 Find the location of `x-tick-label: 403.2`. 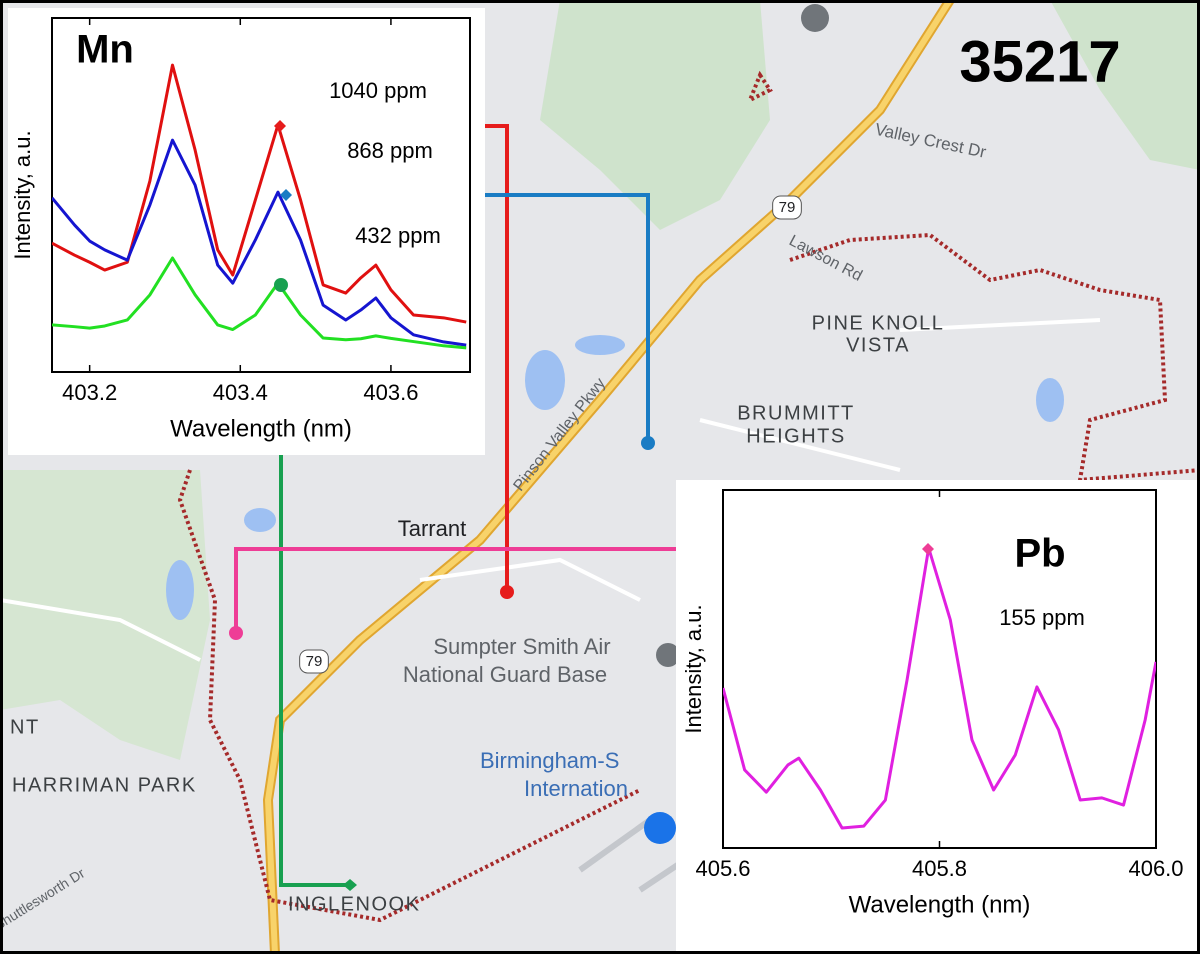

x-tick-label: 403.2 is located at coordinates (89, 392).